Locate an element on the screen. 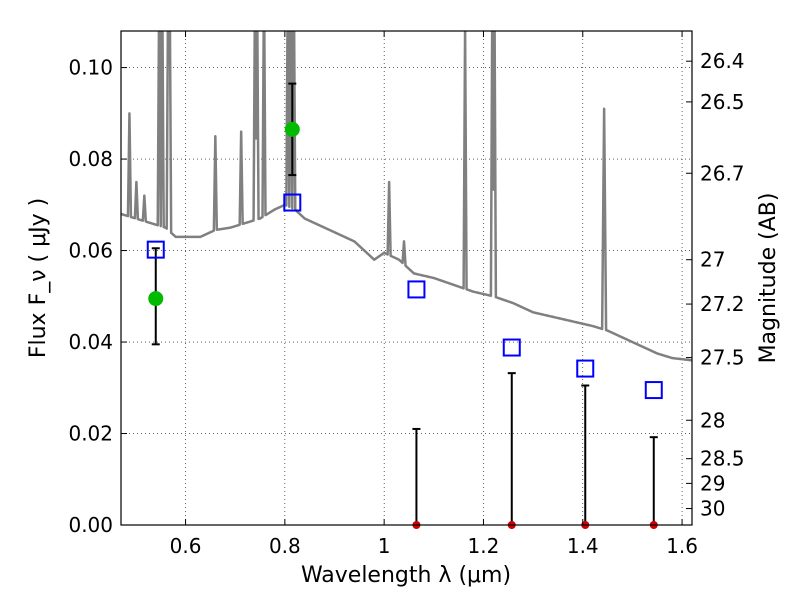 The width and height of the screenshot is (800, 600). magnitude-tick-label: 27.5 is located at coordinates (722, 358).